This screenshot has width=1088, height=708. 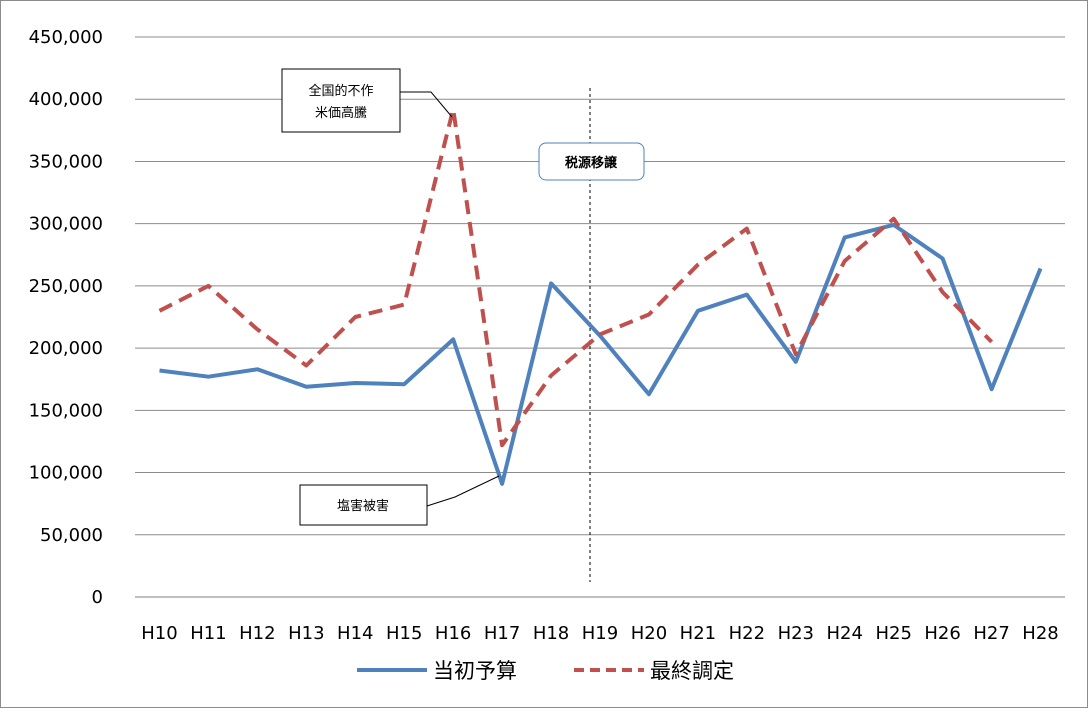 I want to click on x-tick-label: H26, so click(x=942, y=633).